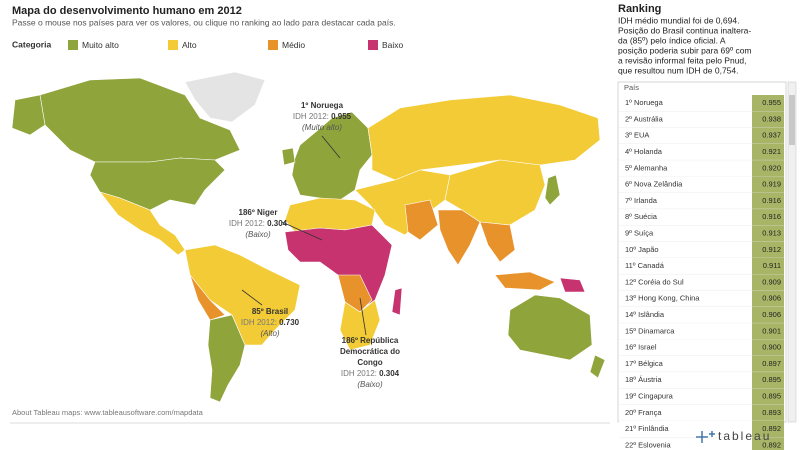 This screenshot has width=800, height=450. I want to click on country-label: 16º Israel, so click(641, 347).